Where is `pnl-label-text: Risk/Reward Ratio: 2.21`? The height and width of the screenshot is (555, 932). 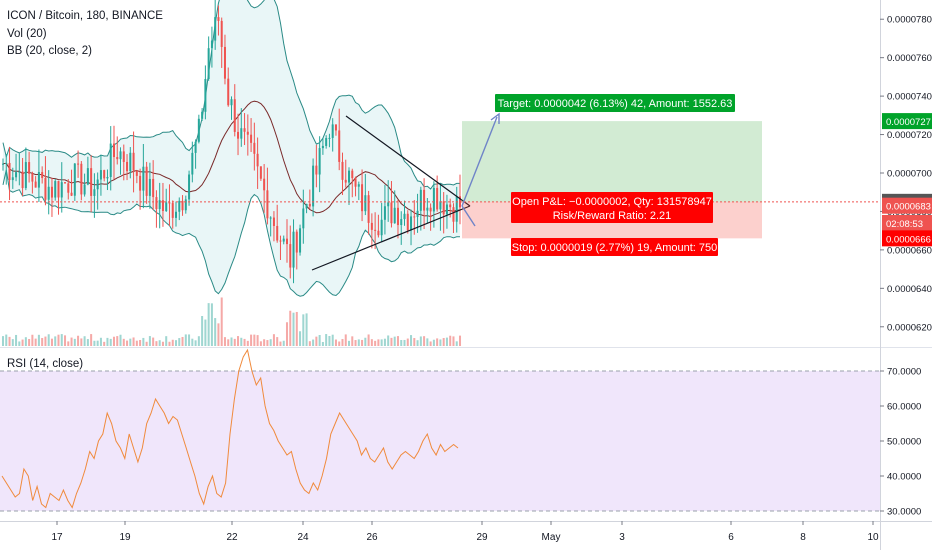
pnl-label-text: Risk/Reward Ratio: 2.21 is located at coordinates (612, 216).